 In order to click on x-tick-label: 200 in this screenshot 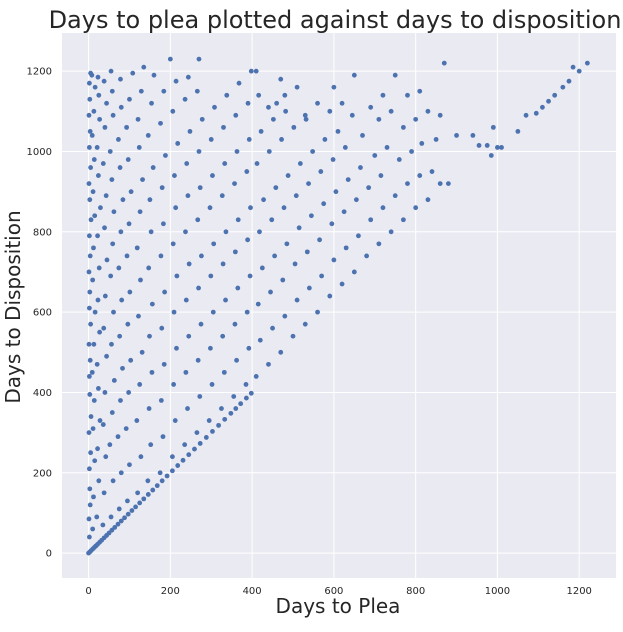, I will do `click(170, 591)`.